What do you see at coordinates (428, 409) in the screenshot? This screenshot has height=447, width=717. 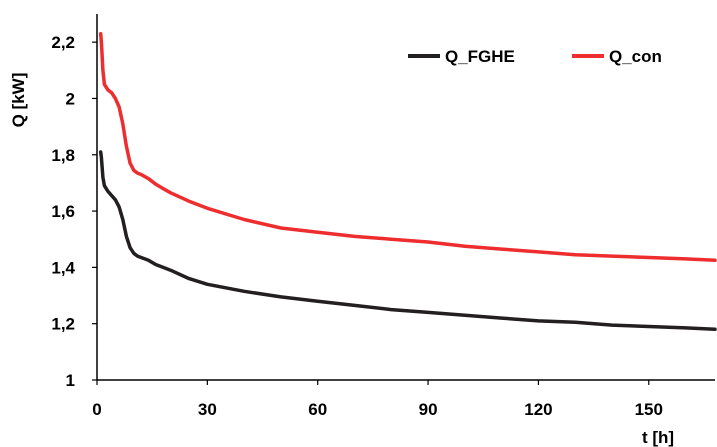 I see `x-tick-label: 90` at bounding box center [428, 409].